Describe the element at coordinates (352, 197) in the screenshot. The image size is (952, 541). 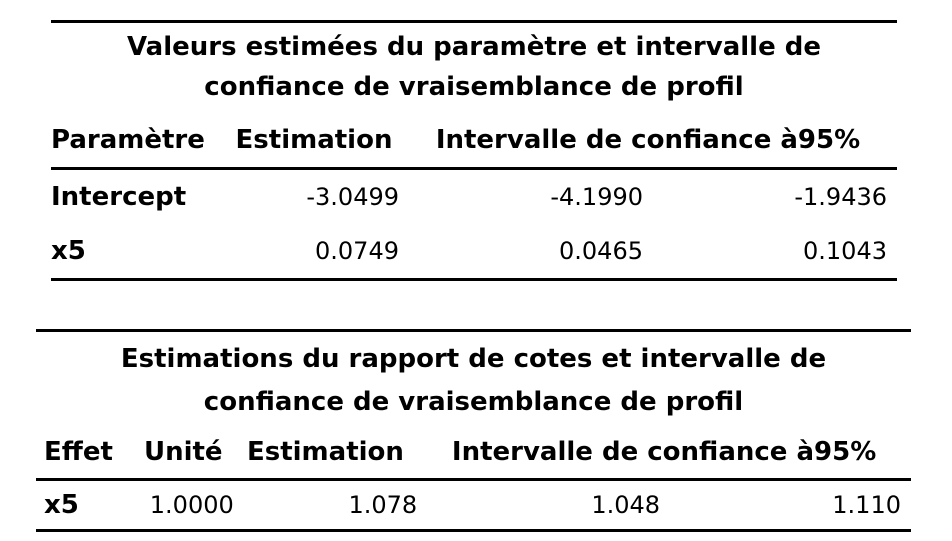
I see `estimate-cell: -3.0499` at that location.